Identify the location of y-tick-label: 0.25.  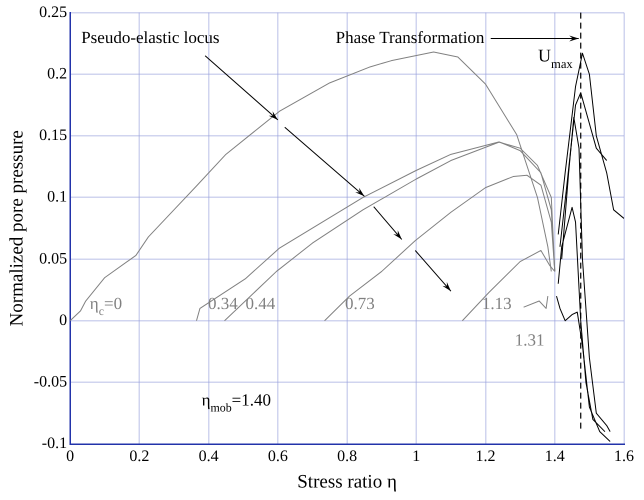
(53, 12).